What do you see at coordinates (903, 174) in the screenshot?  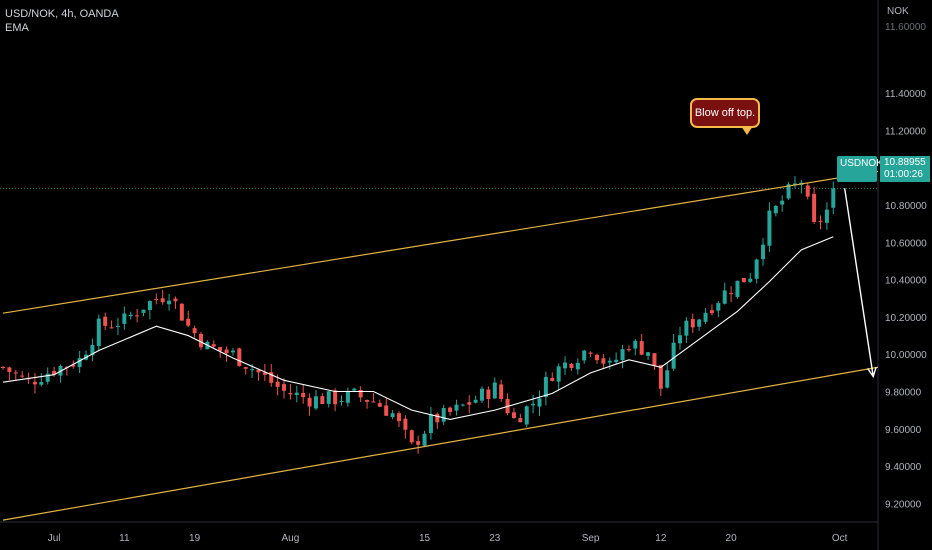 I see `bar-countdown: 01:00:26` at bounding box center [903, 174].